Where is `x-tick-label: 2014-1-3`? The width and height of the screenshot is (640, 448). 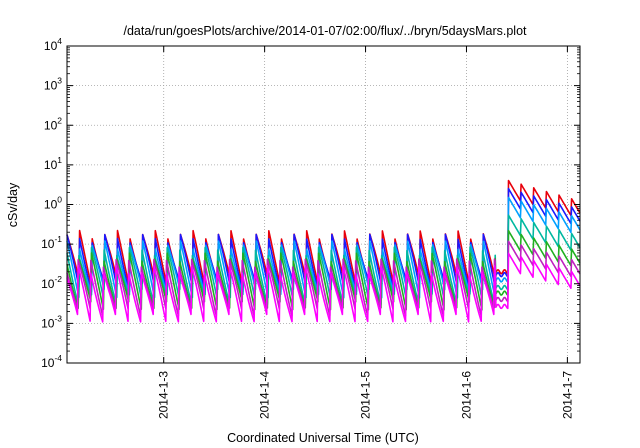 x-tick-label: 2014-1-3 is located at coordinates (164, 395).